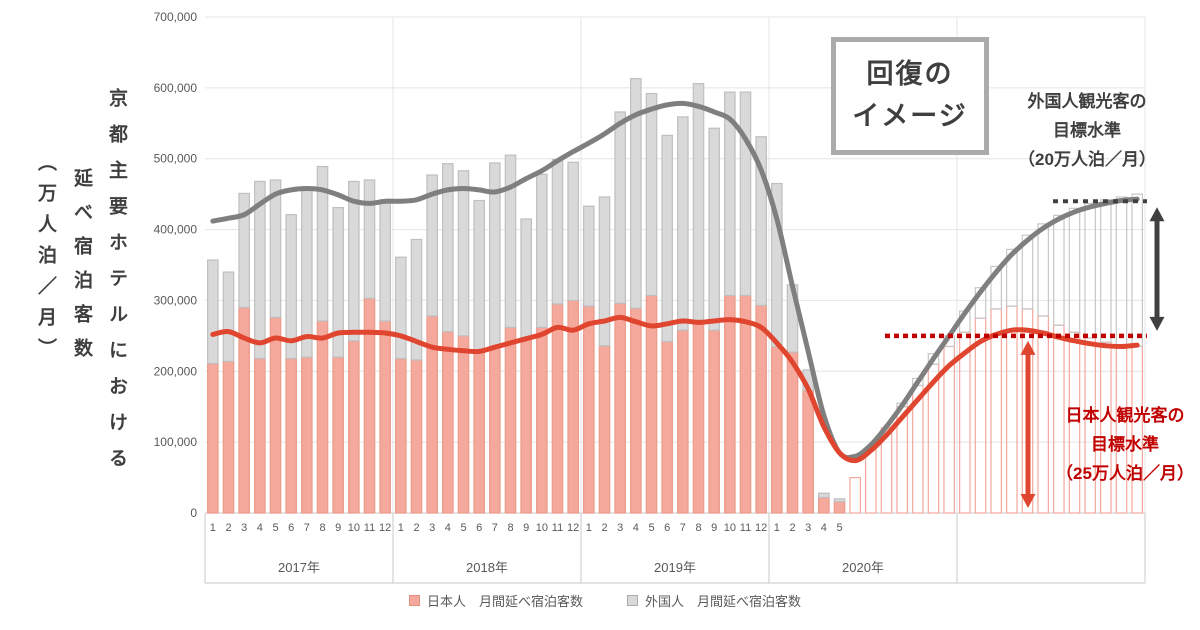 This screenshot has height=630, width=1200. Describe the element at coordinates (1120, 445) in the screenshot. I see `japanese-target-annotation: 日本人観光客の 目標水準 （25万人泊／月）` at that location.